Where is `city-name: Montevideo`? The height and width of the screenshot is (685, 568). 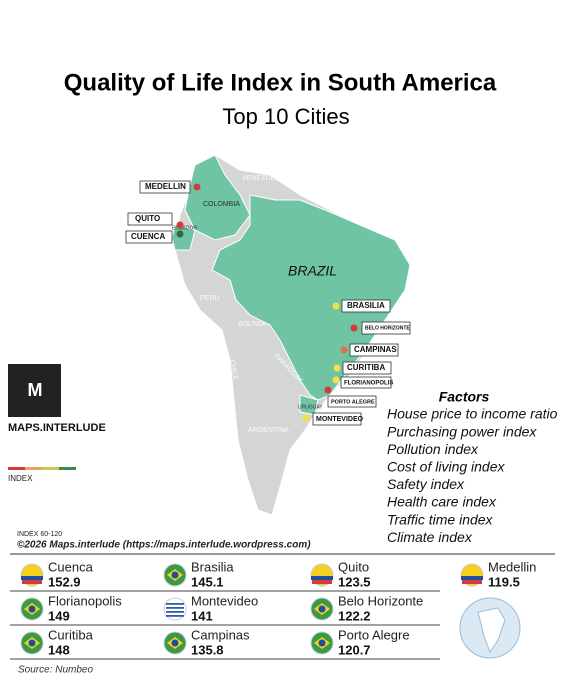 city-name: Montevideo is located at coordinates (224, 600).